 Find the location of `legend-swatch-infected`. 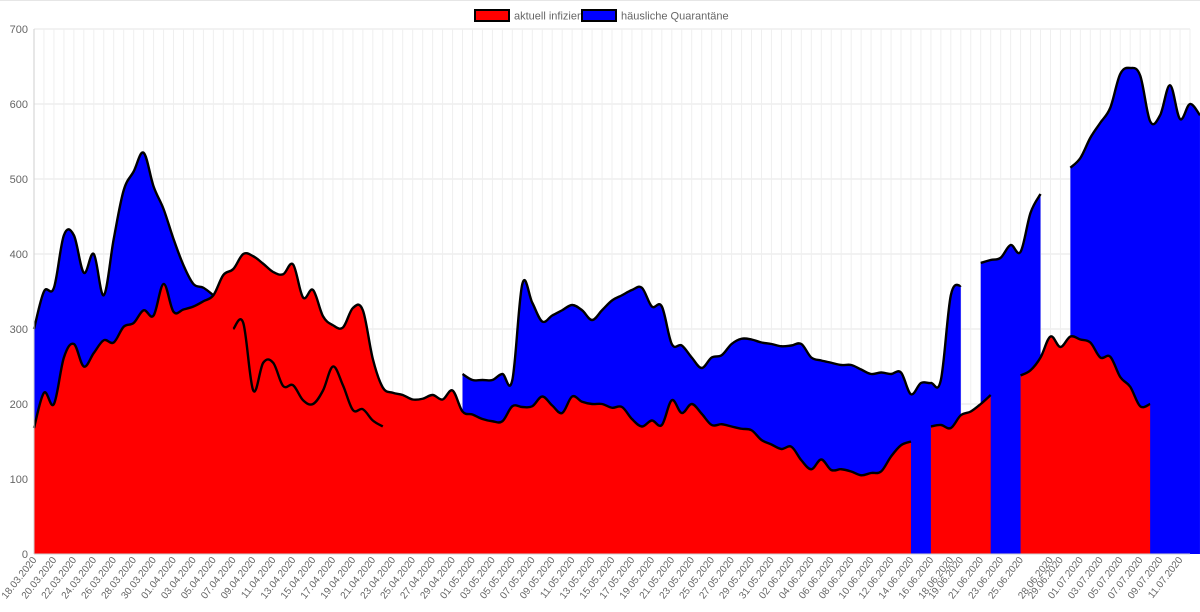

legend-swatch-infected is located at coordinates (492, 15).